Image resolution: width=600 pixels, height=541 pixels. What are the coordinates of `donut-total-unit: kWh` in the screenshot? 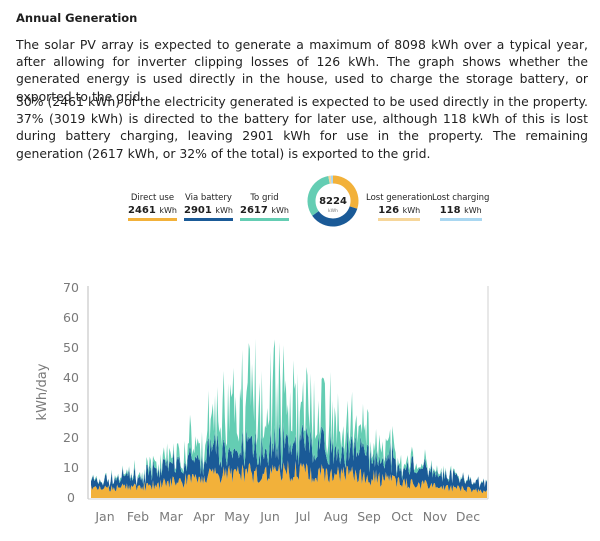 It's located at (333, 211).